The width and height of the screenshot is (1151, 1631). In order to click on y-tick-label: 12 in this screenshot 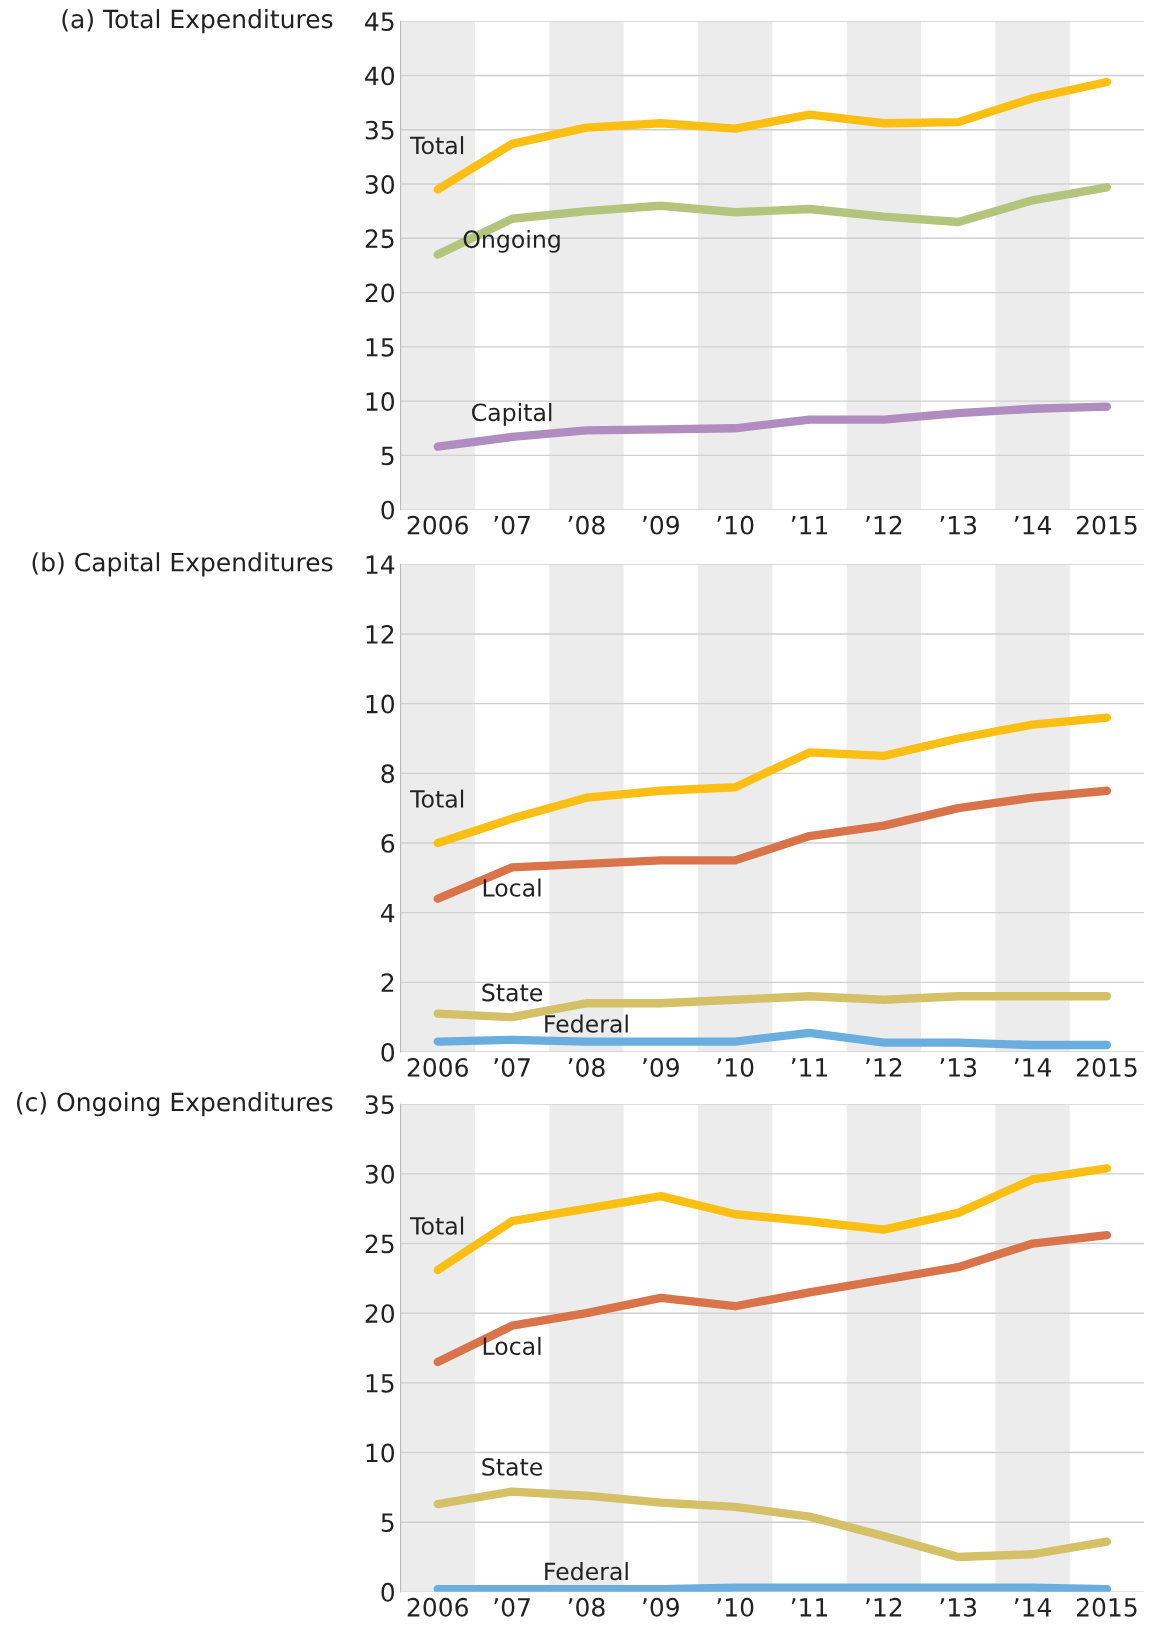, I will do `click(380, 634)`.